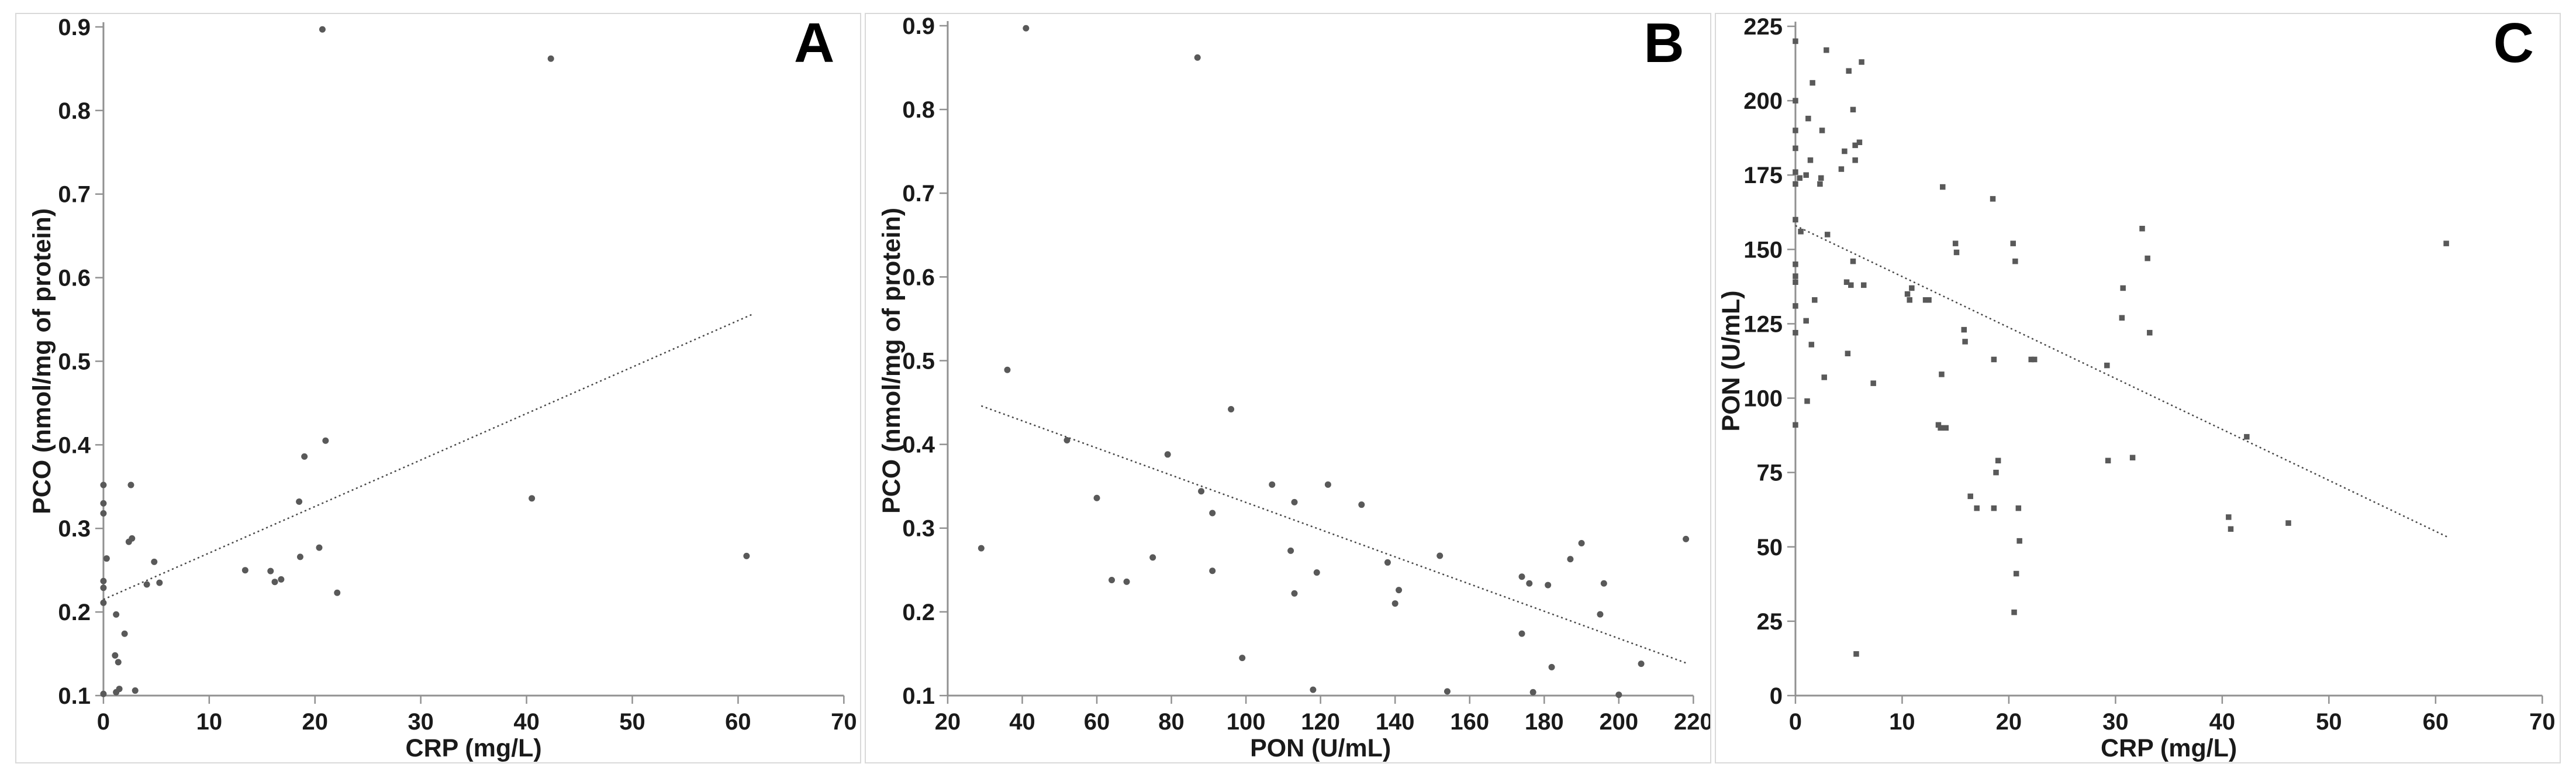 This screenshot has width=2576, height=781. What do you see at coordinates (919, 612) in the screenshot?
I see `y-tick-label: 0.2` at bounding box center [919, 612].